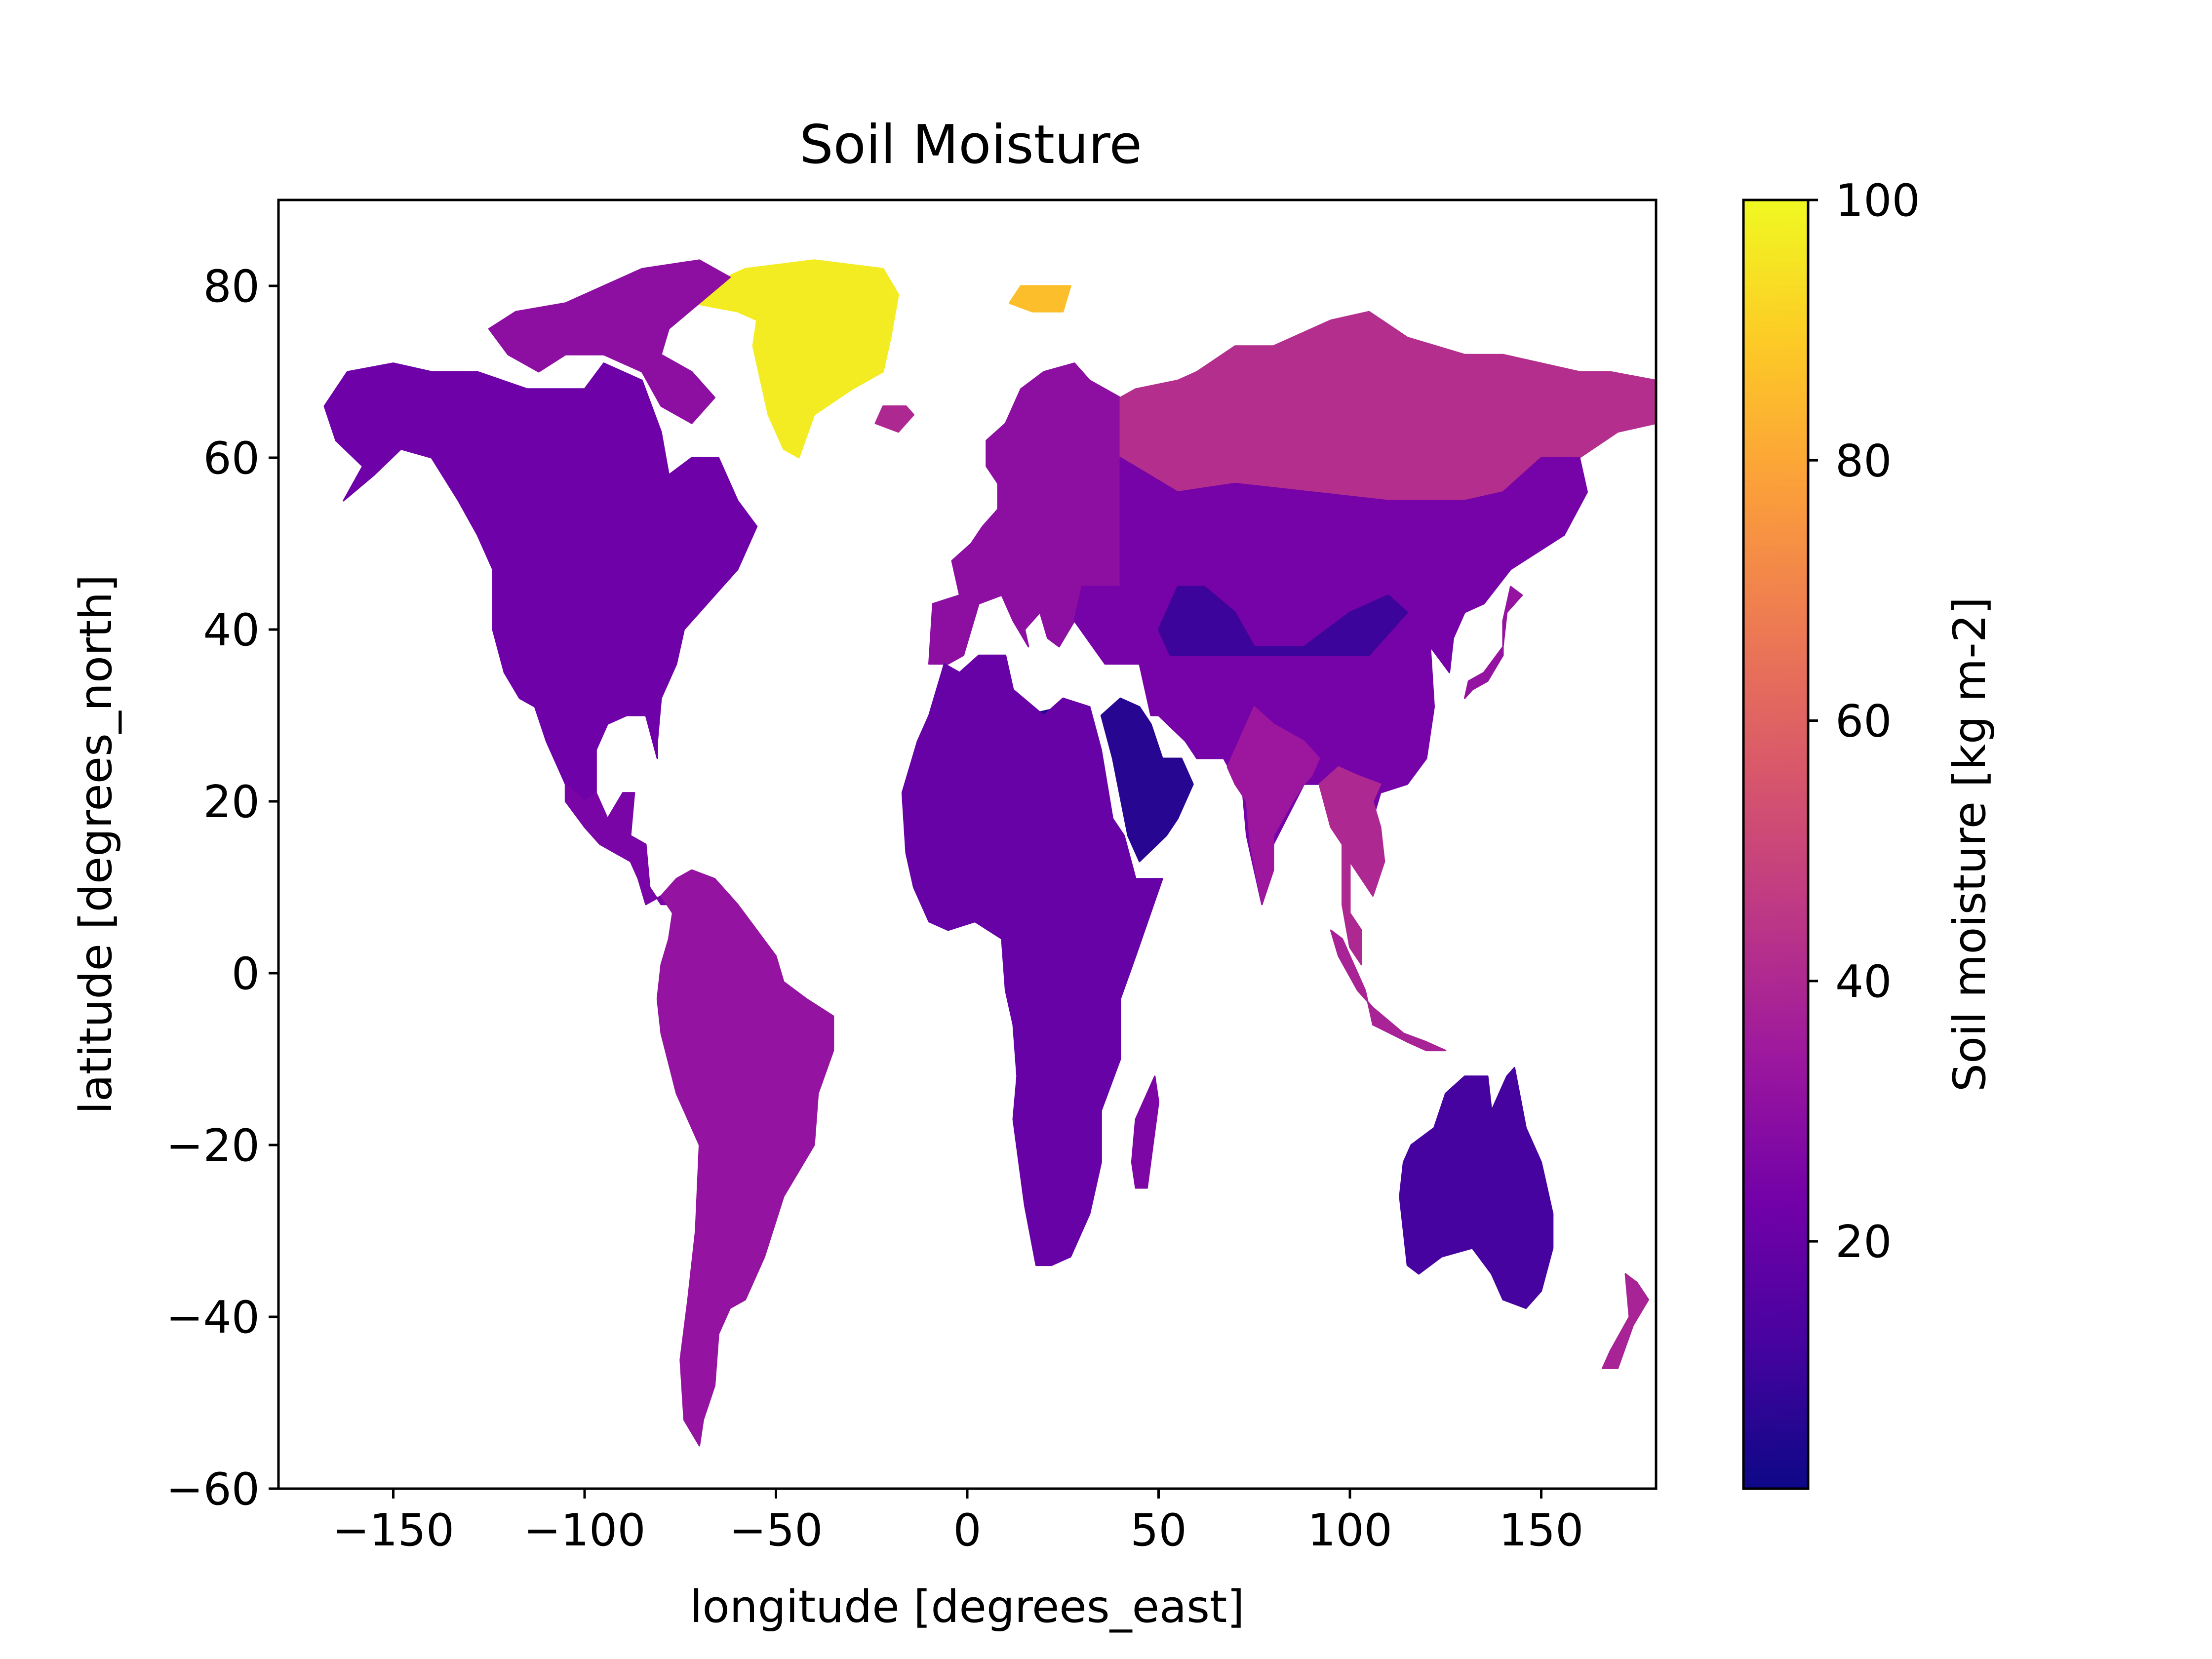  Describe the element at coordinates (1159, 1530) in the screenshot. I see `x-tick-label: 50` at that location.